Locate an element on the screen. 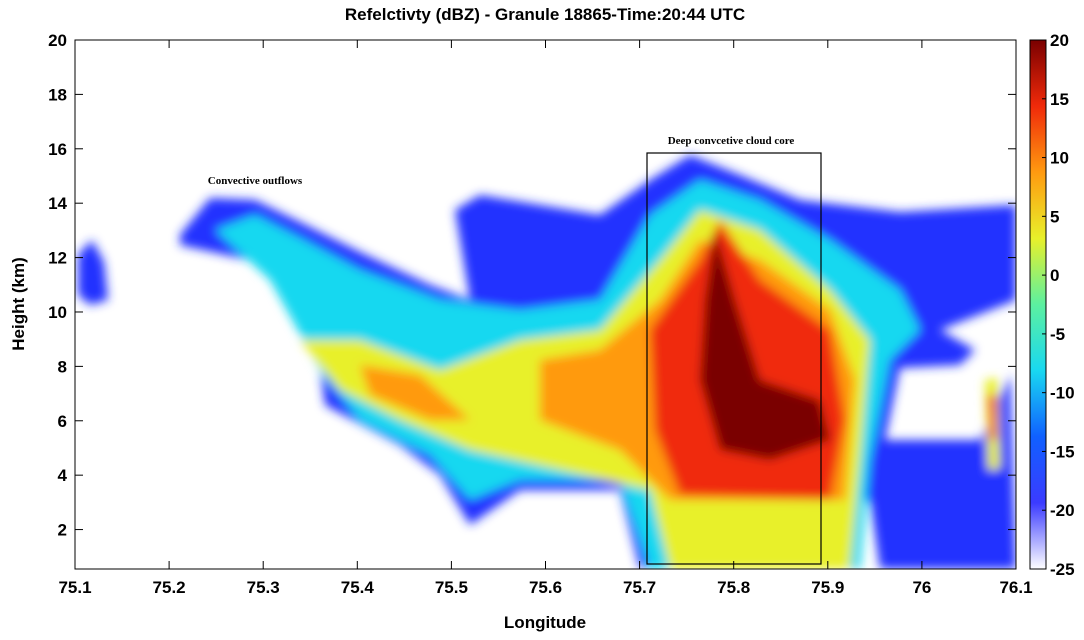 The width and height of the screenshot is (1084, 640). x-tick-label: 76.1 is located at coordinates (1015, 587).